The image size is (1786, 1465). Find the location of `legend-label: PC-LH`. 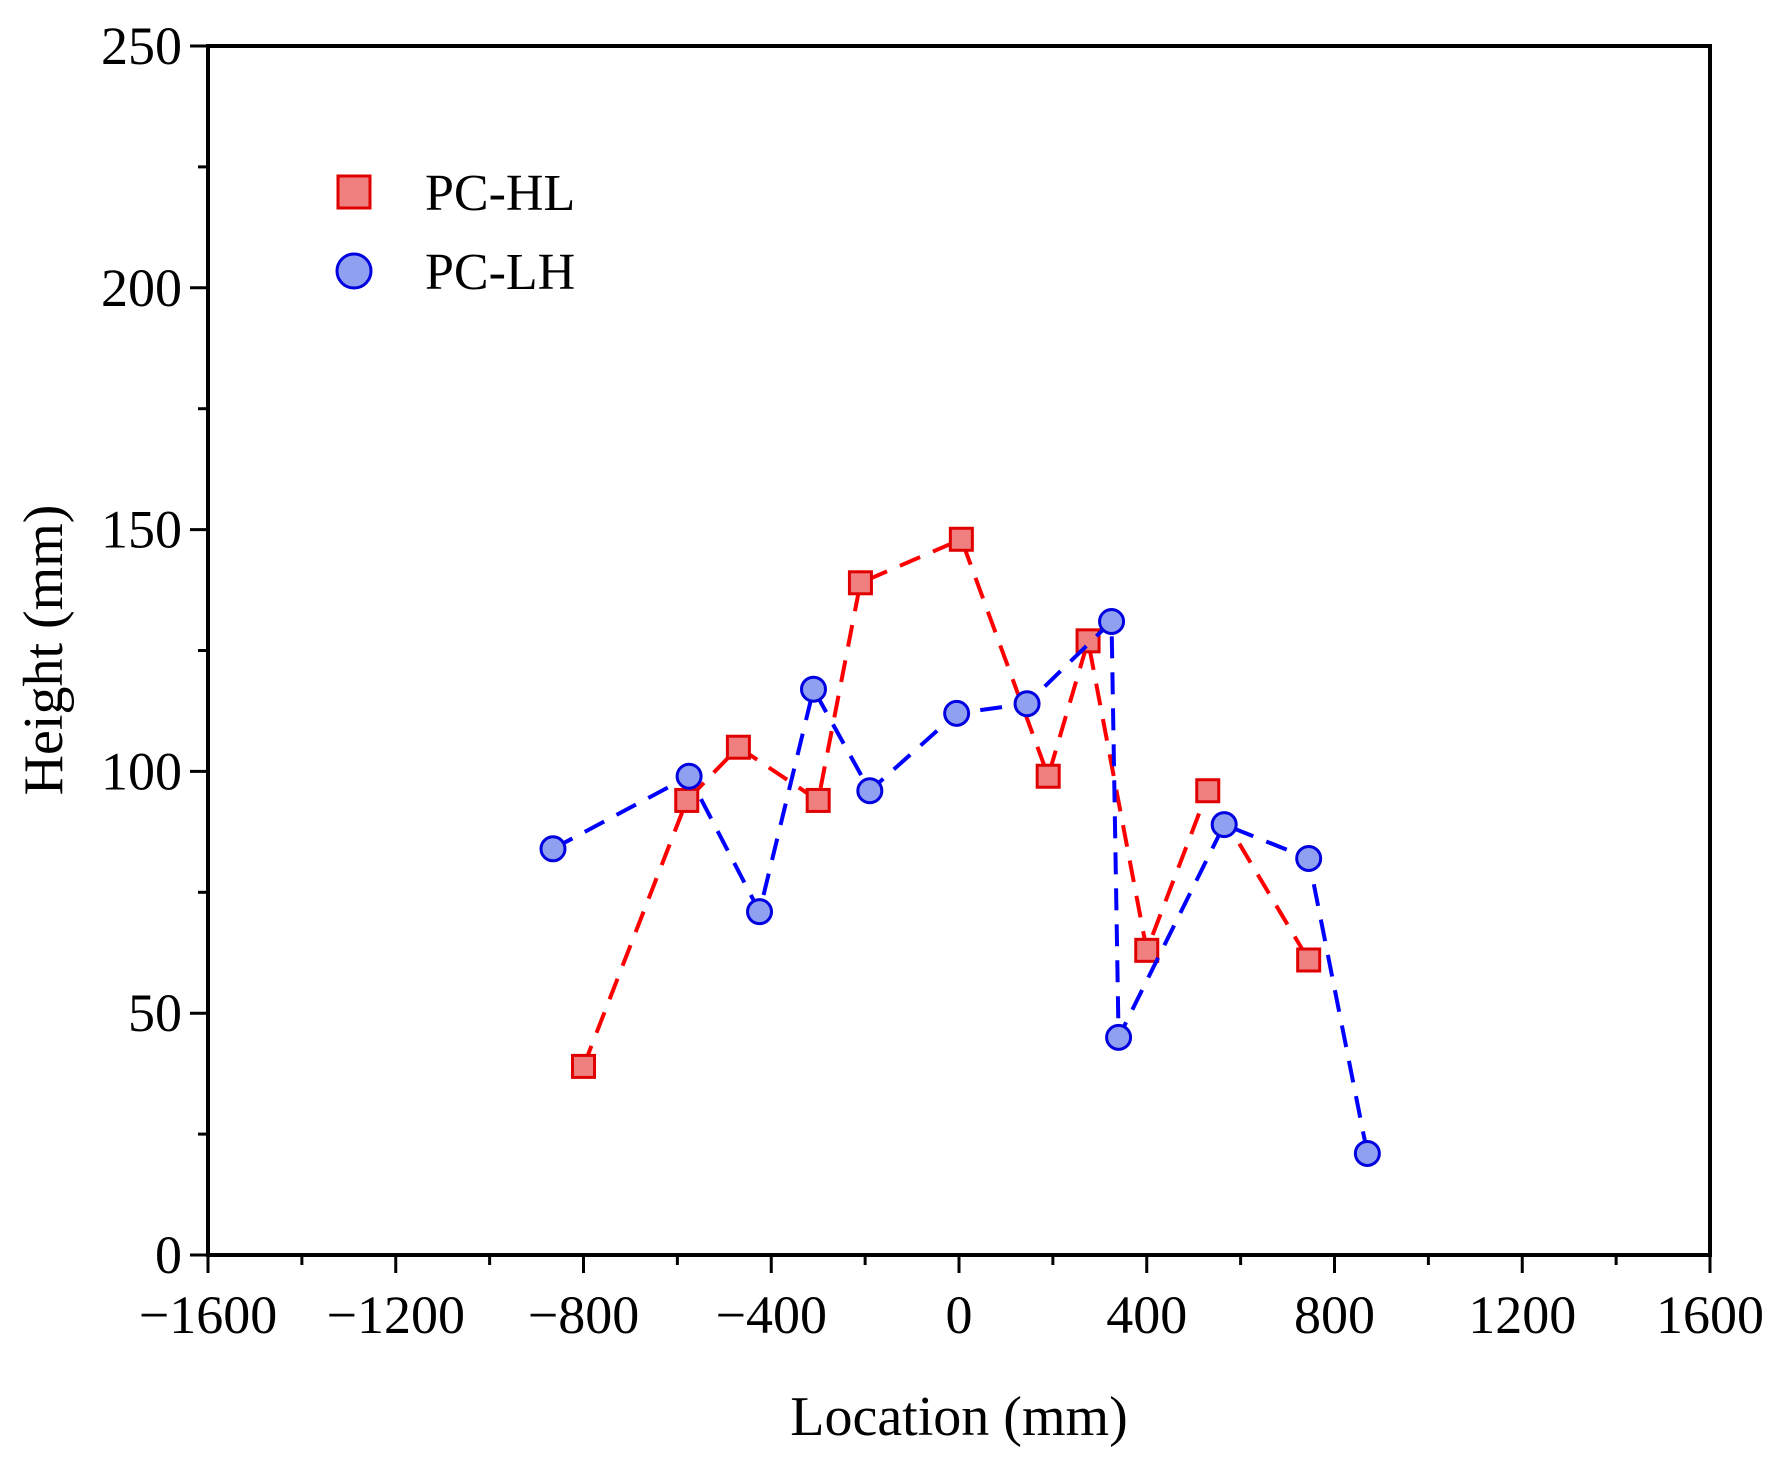

legend-label: PC-LH is located at coordinates (500, 272).